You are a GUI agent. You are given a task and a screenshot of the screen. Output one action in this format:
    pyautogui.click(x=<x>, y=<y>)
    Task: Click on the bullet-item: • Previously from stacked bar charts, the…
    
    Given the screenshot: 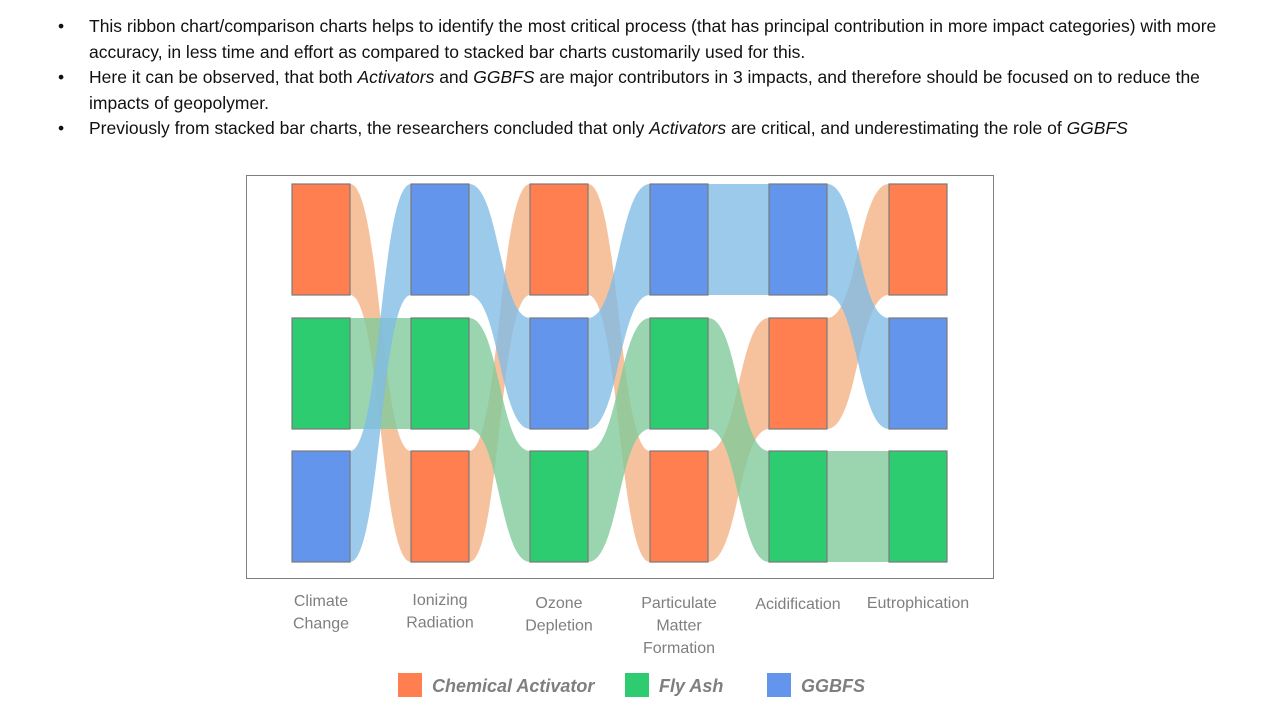 What is the action you would take?
    pyautogui.click(x=651, y=129)
    